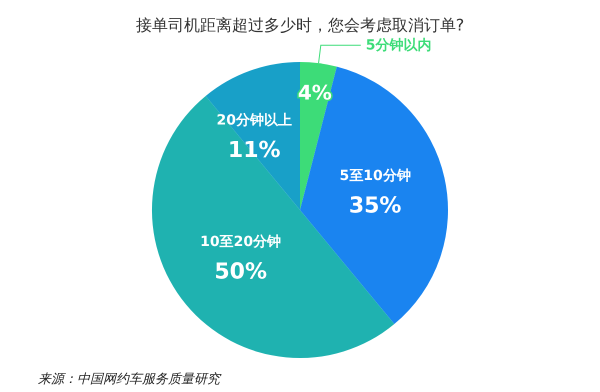 The height and width of the screenshot is (392, 600). What do you see at coordinates (241, 272) in the screenshot?
I see `data-label: 50%` at bounding box center [241, 272].